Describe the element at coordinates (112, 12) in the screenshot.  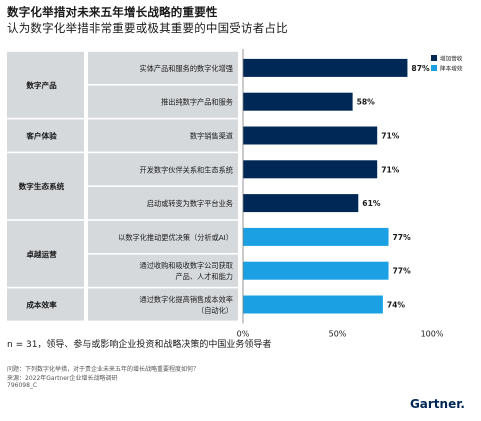
I see `chart-title: 数字化举措对未来五年增长战略的重要性` at that location.